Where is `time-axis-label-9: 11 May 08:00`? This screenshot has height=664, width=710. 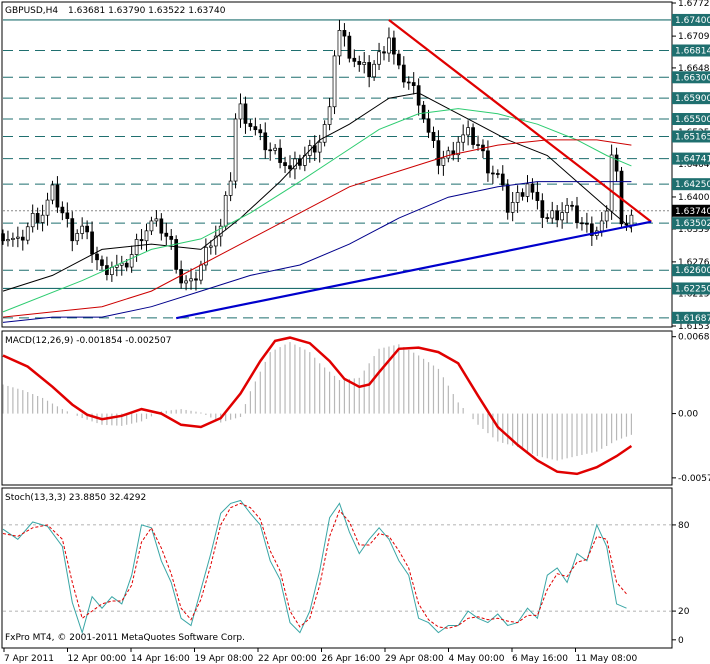 time-axis-label-9: 11 May 08:00 is located at coordinates (607, 659).